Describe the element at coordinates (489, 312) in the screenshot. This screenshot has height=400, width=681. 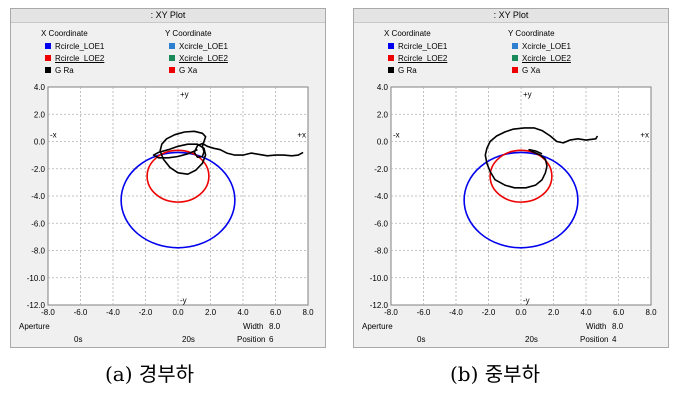
I see `x-tick-label: -2.0` at that location.